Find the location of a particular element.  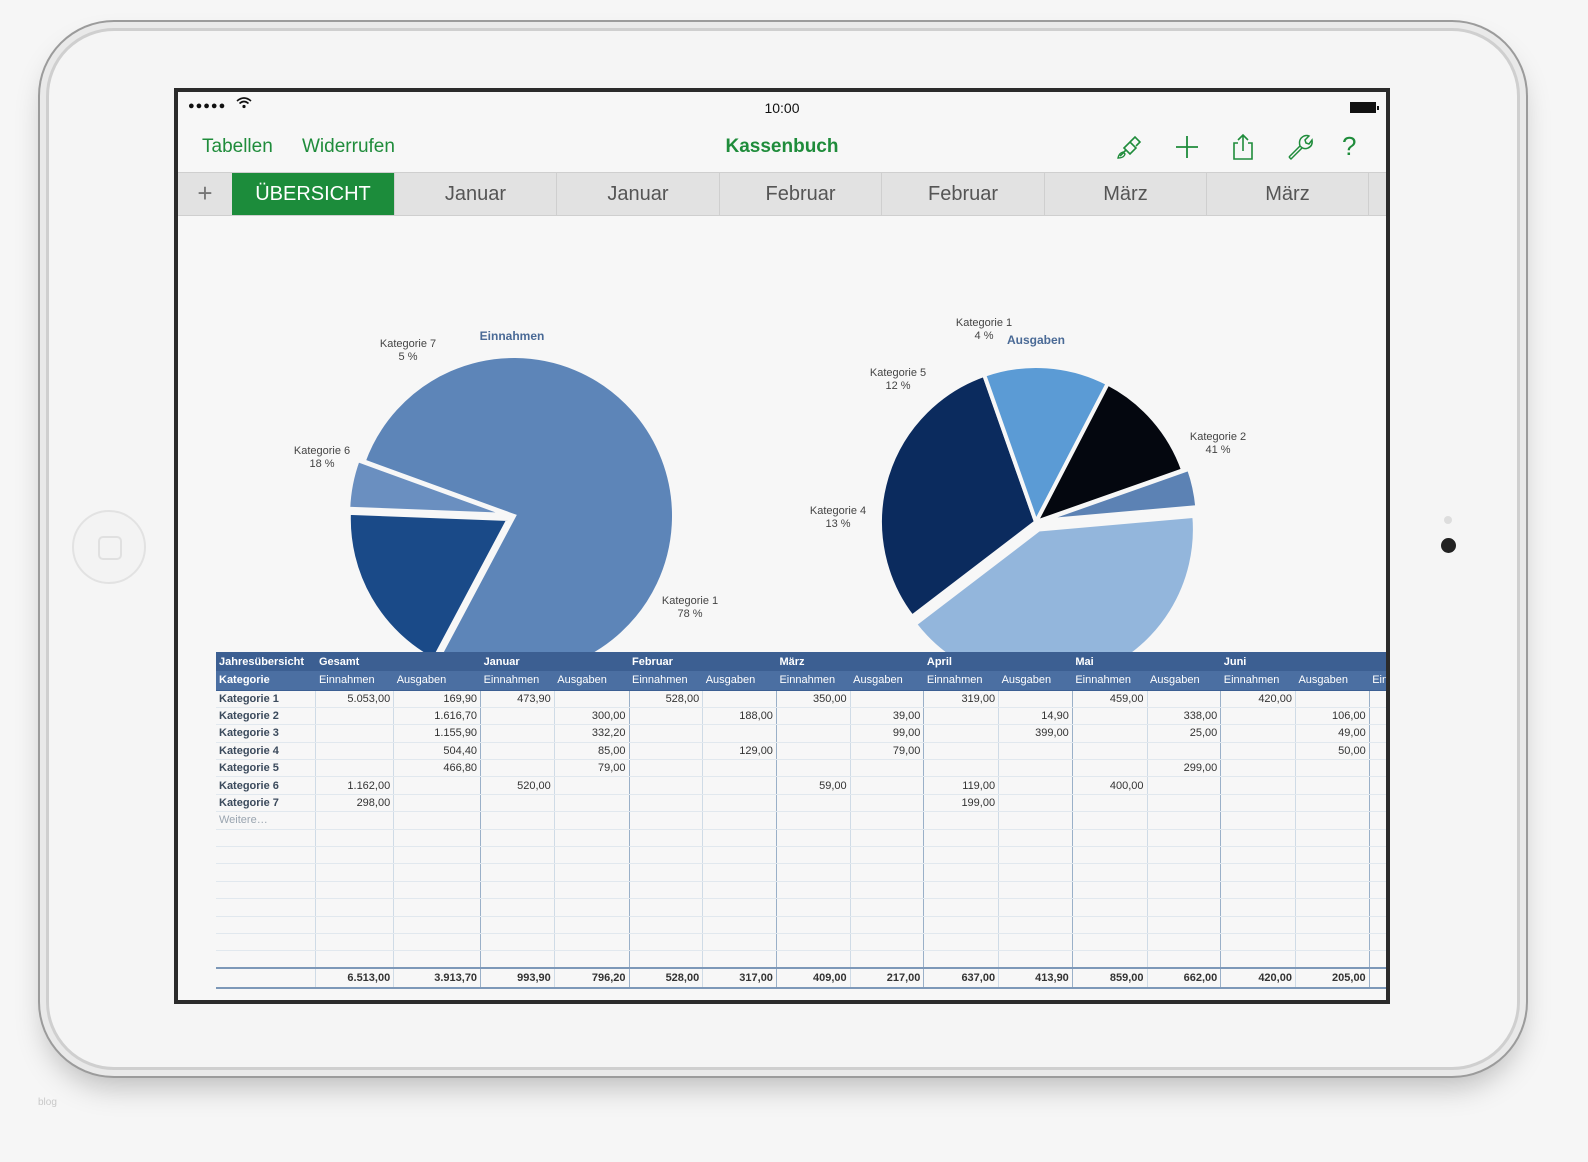

plus-icon is located at coordinates (1187, 147).